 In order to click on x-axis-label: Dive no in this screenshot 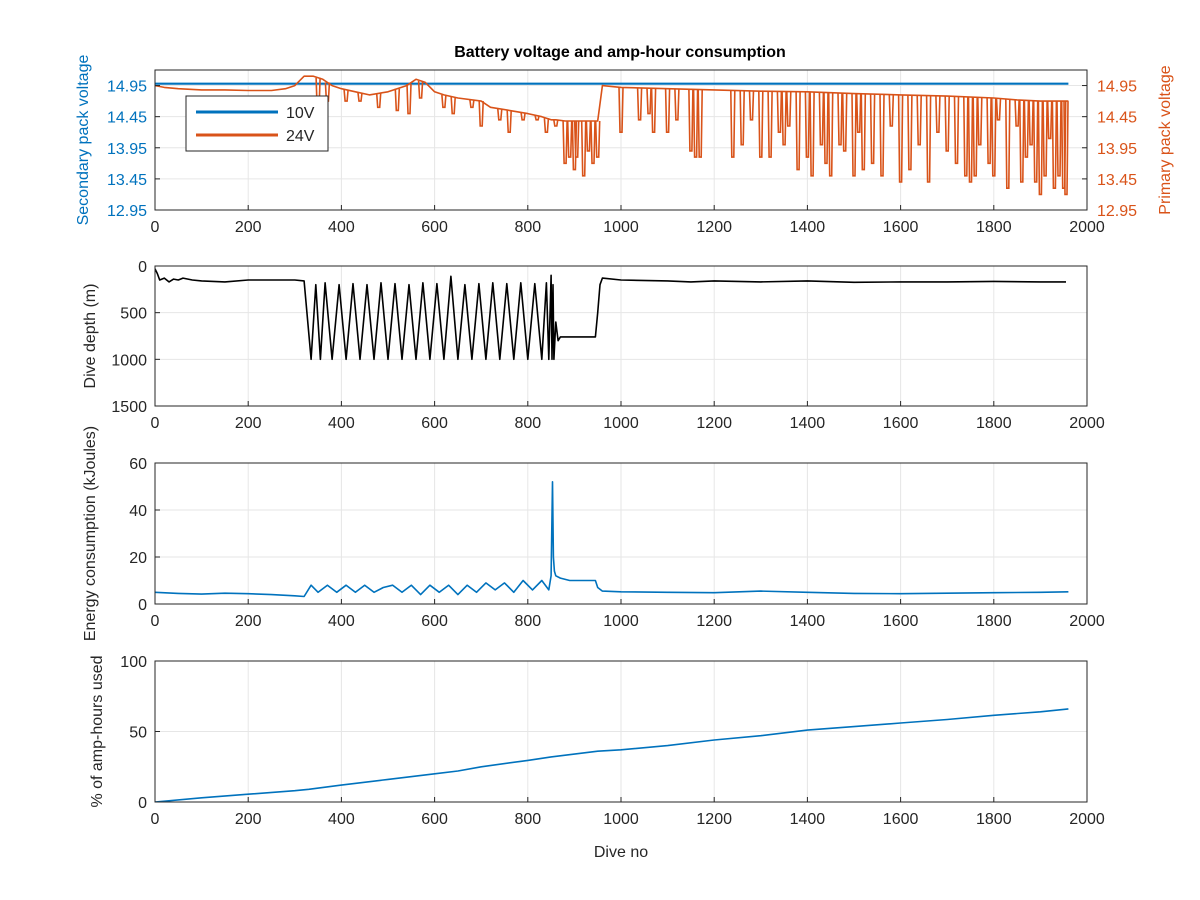, I will do `click(621, 852)`.